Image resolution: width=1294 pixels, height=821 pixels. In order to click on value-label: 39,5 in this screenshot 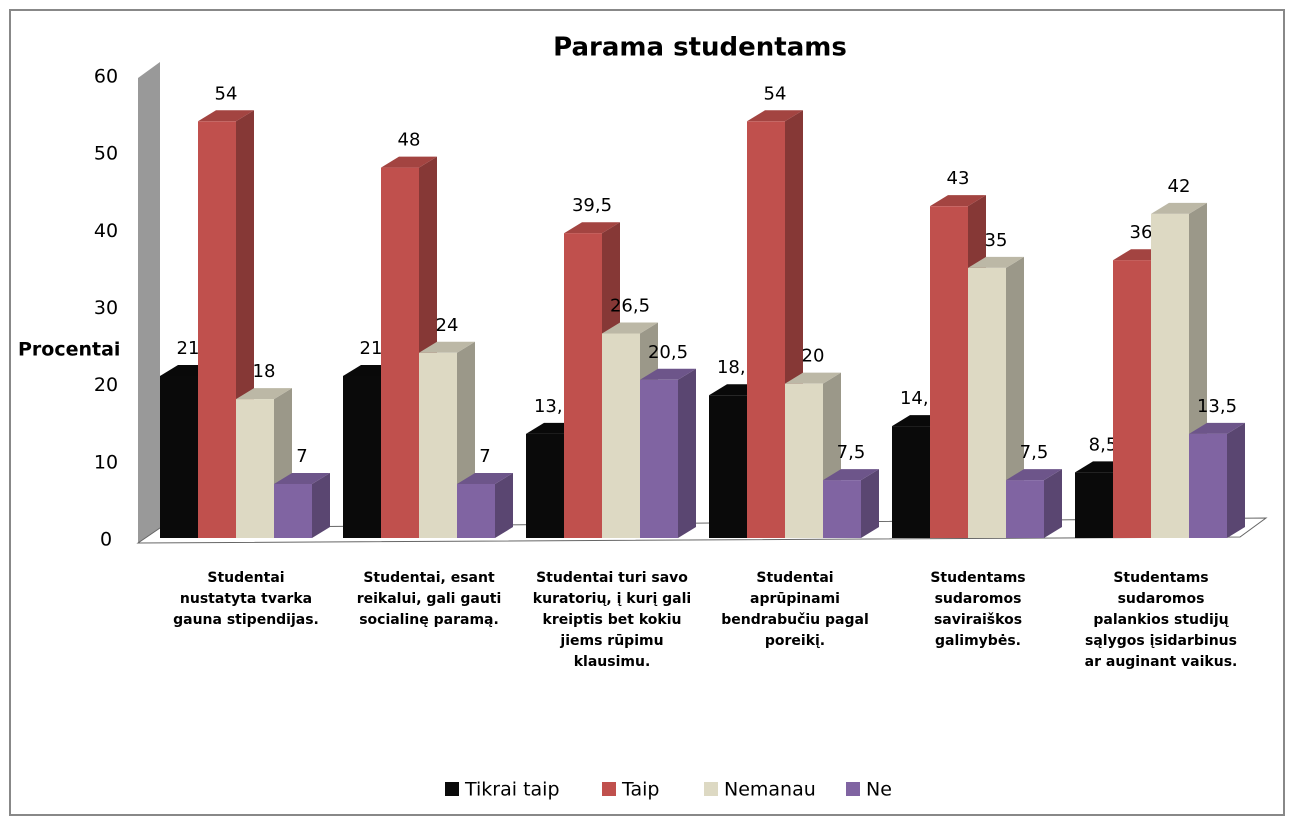, I will do `click(592, 205)`.